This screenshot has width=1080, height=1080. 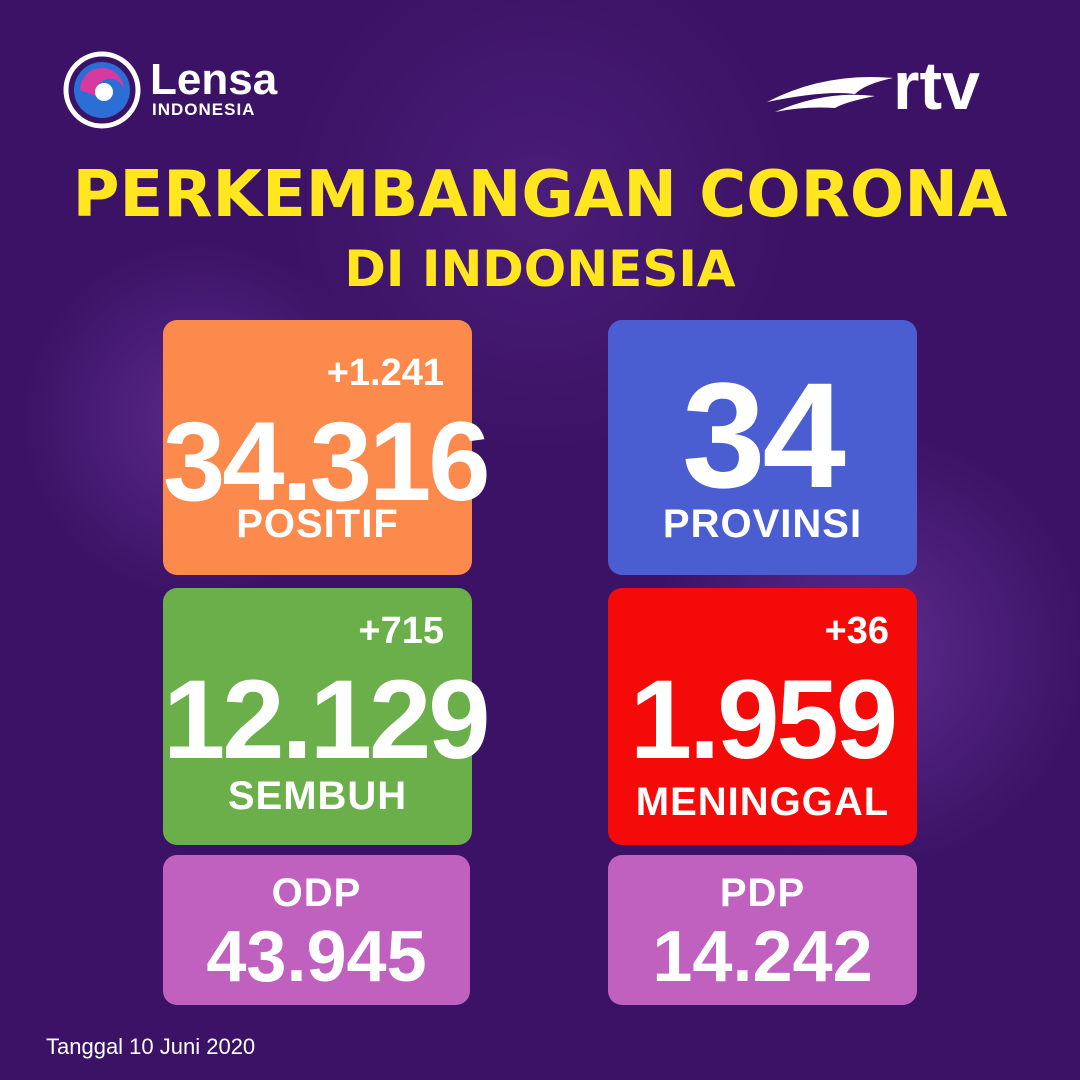 What do you see at coordinates (401, 631) in the screenshot?
I see `delta: +715` at bounding box center [401, 631].